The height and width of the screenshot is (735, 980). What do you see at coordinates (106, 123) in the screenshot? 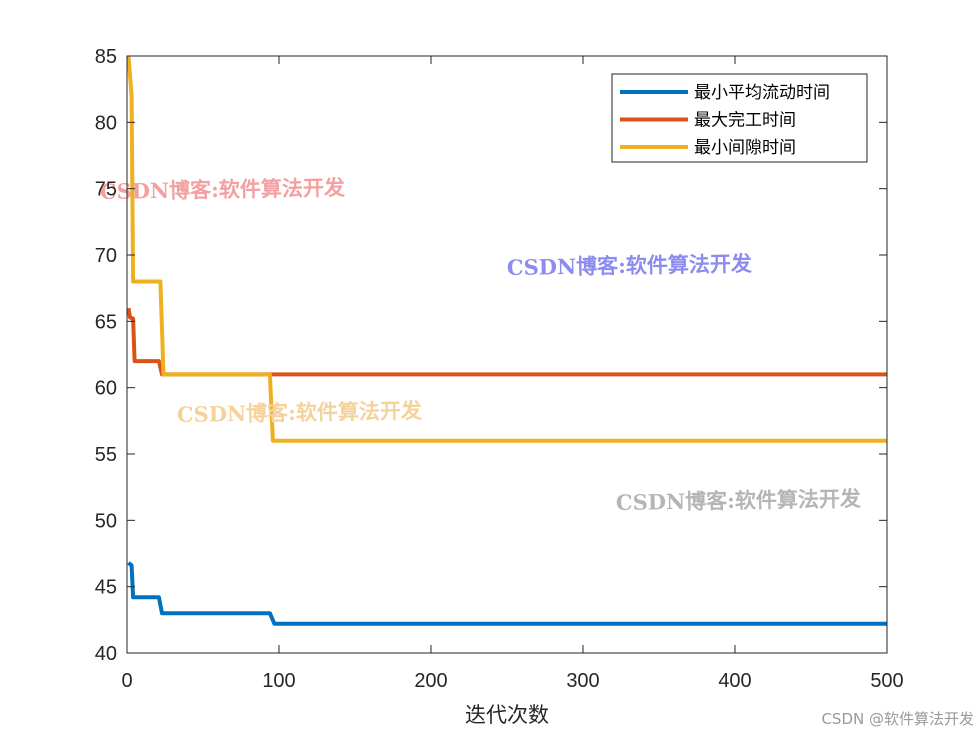
I see `y-tick-label: 80` at bounding box center [106, 123].